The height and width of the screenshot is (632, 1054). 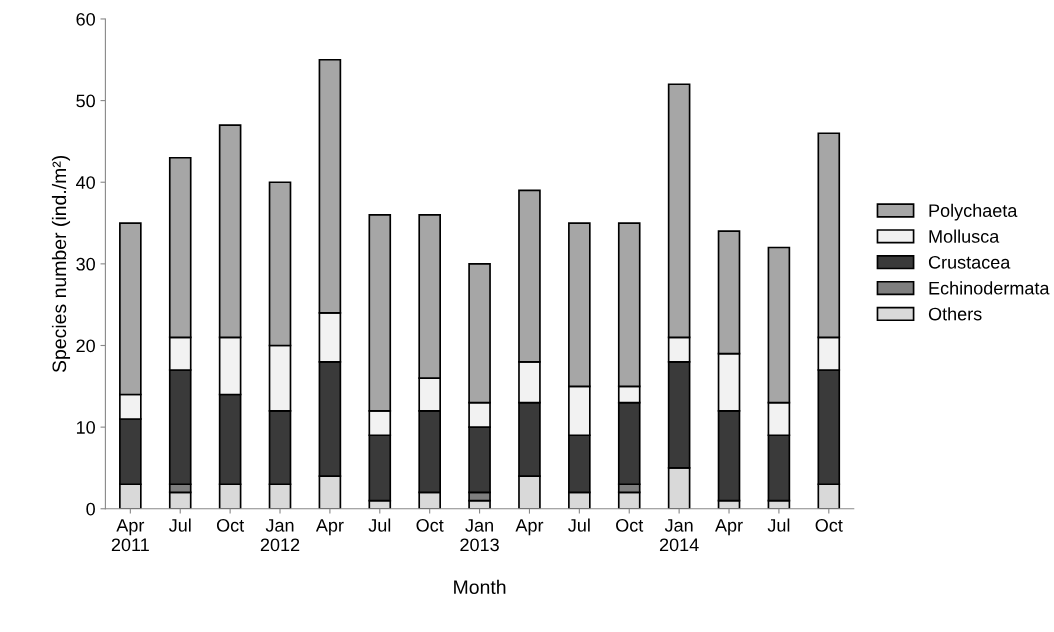 What do you see at coordinates (85, 19) in the screenshot?
I see `y-tick-label: 60` at bounding box center [85, 19].